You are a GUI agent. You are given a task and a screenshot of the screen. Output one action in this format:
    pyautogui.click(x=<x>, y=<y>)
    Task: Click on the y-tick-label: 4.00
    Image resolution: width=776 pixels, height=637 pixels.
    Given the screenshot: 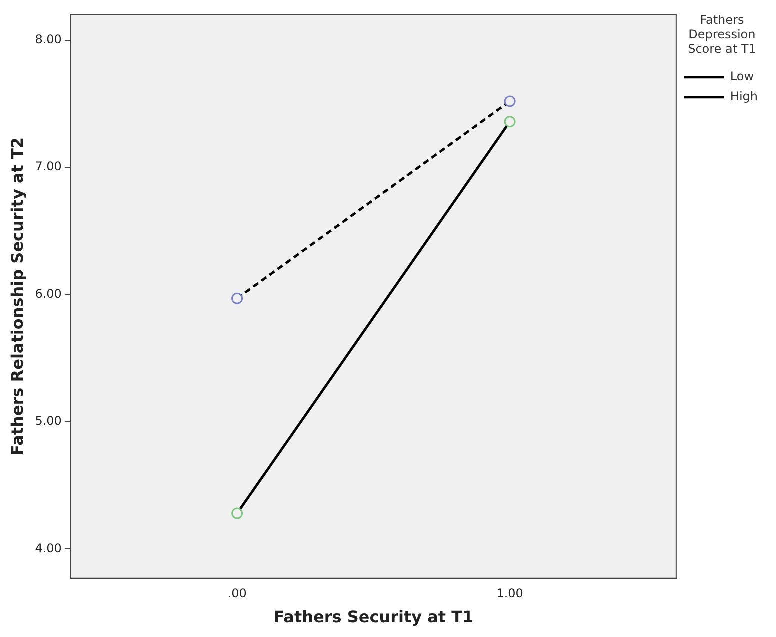 What is the action you would take?
    pyautogui.click(x=48, y=548)
    